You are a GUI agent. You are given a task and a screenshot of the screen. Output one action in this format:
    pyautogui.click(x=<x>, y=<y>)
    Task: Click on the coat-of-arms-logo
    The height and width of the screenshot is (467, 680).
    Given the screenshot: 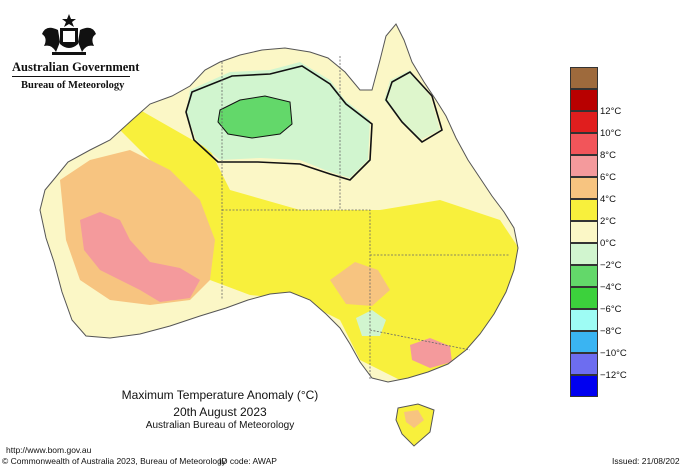 What is the action you would take?
    pyautogui.click(x=69, y=34)
    